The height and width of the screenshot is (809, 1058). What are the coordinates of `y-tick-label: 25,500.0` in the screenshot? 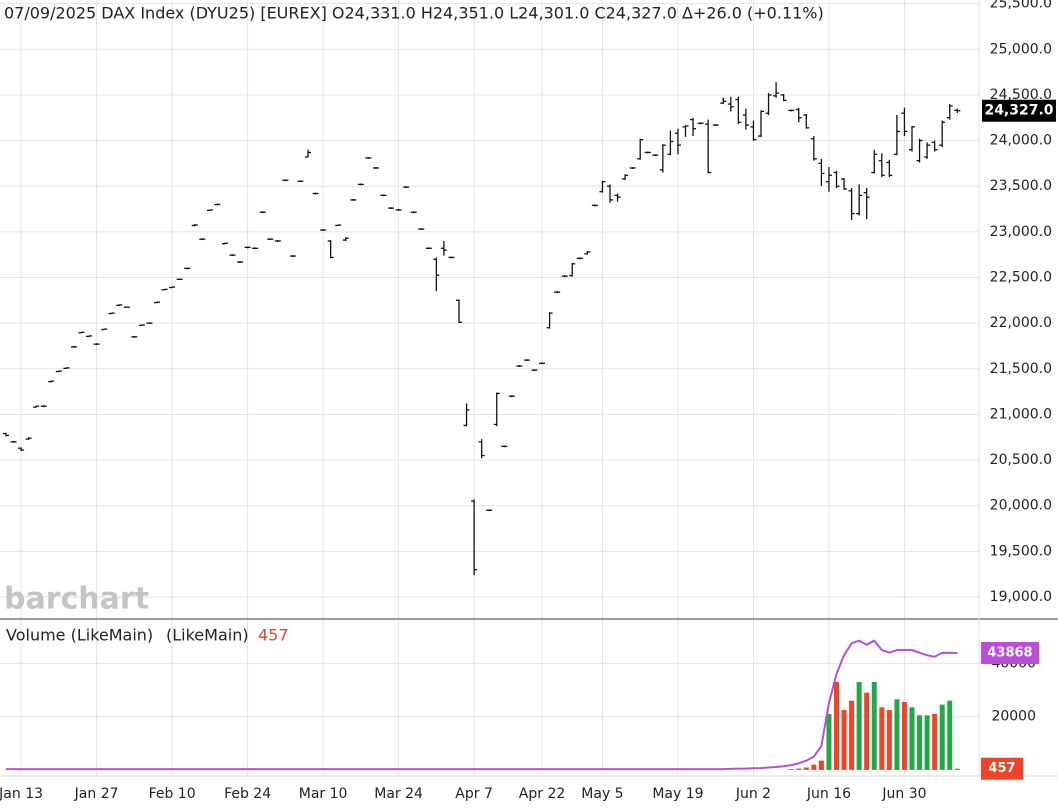 It's located at (1021, 6).